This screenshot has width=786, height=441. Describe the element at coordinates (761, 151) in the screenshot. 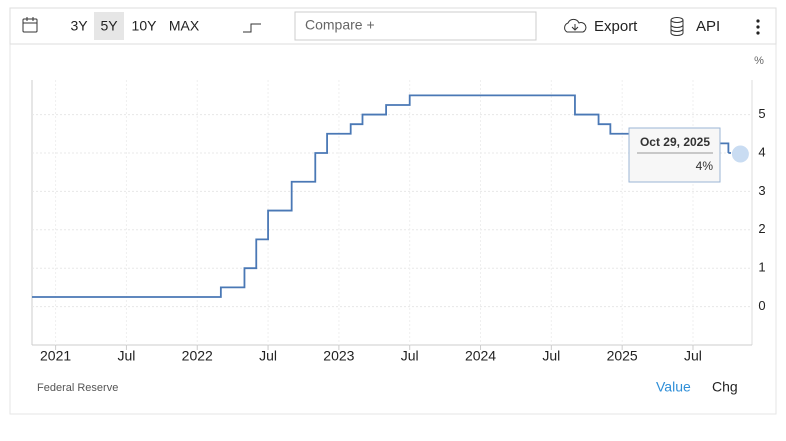

I see `y-tick-label: 4` at that location.